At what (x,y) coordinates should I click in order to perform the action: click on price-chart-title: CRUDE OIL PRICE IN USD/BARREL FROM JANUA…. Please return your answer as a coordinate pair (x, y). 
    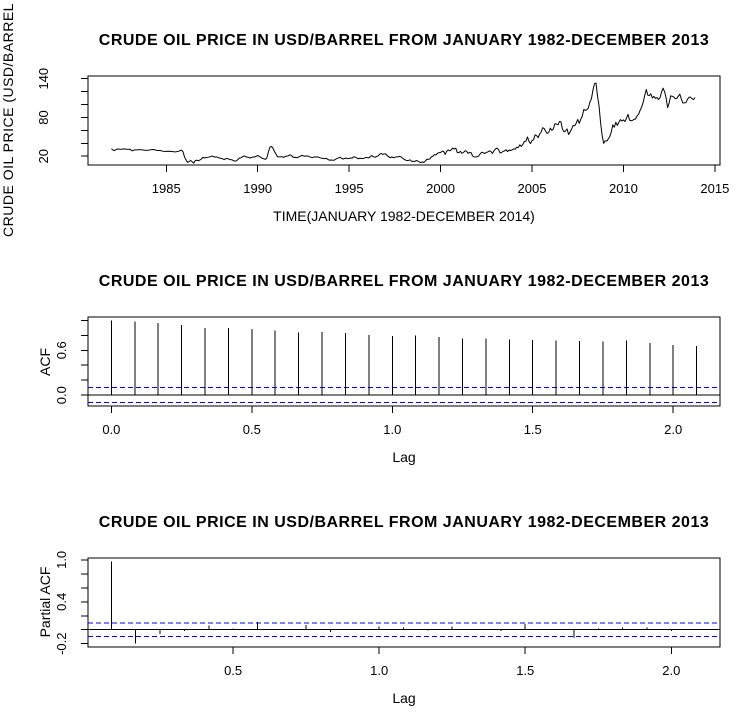
    Looking at the image, I should click on (404, 40).